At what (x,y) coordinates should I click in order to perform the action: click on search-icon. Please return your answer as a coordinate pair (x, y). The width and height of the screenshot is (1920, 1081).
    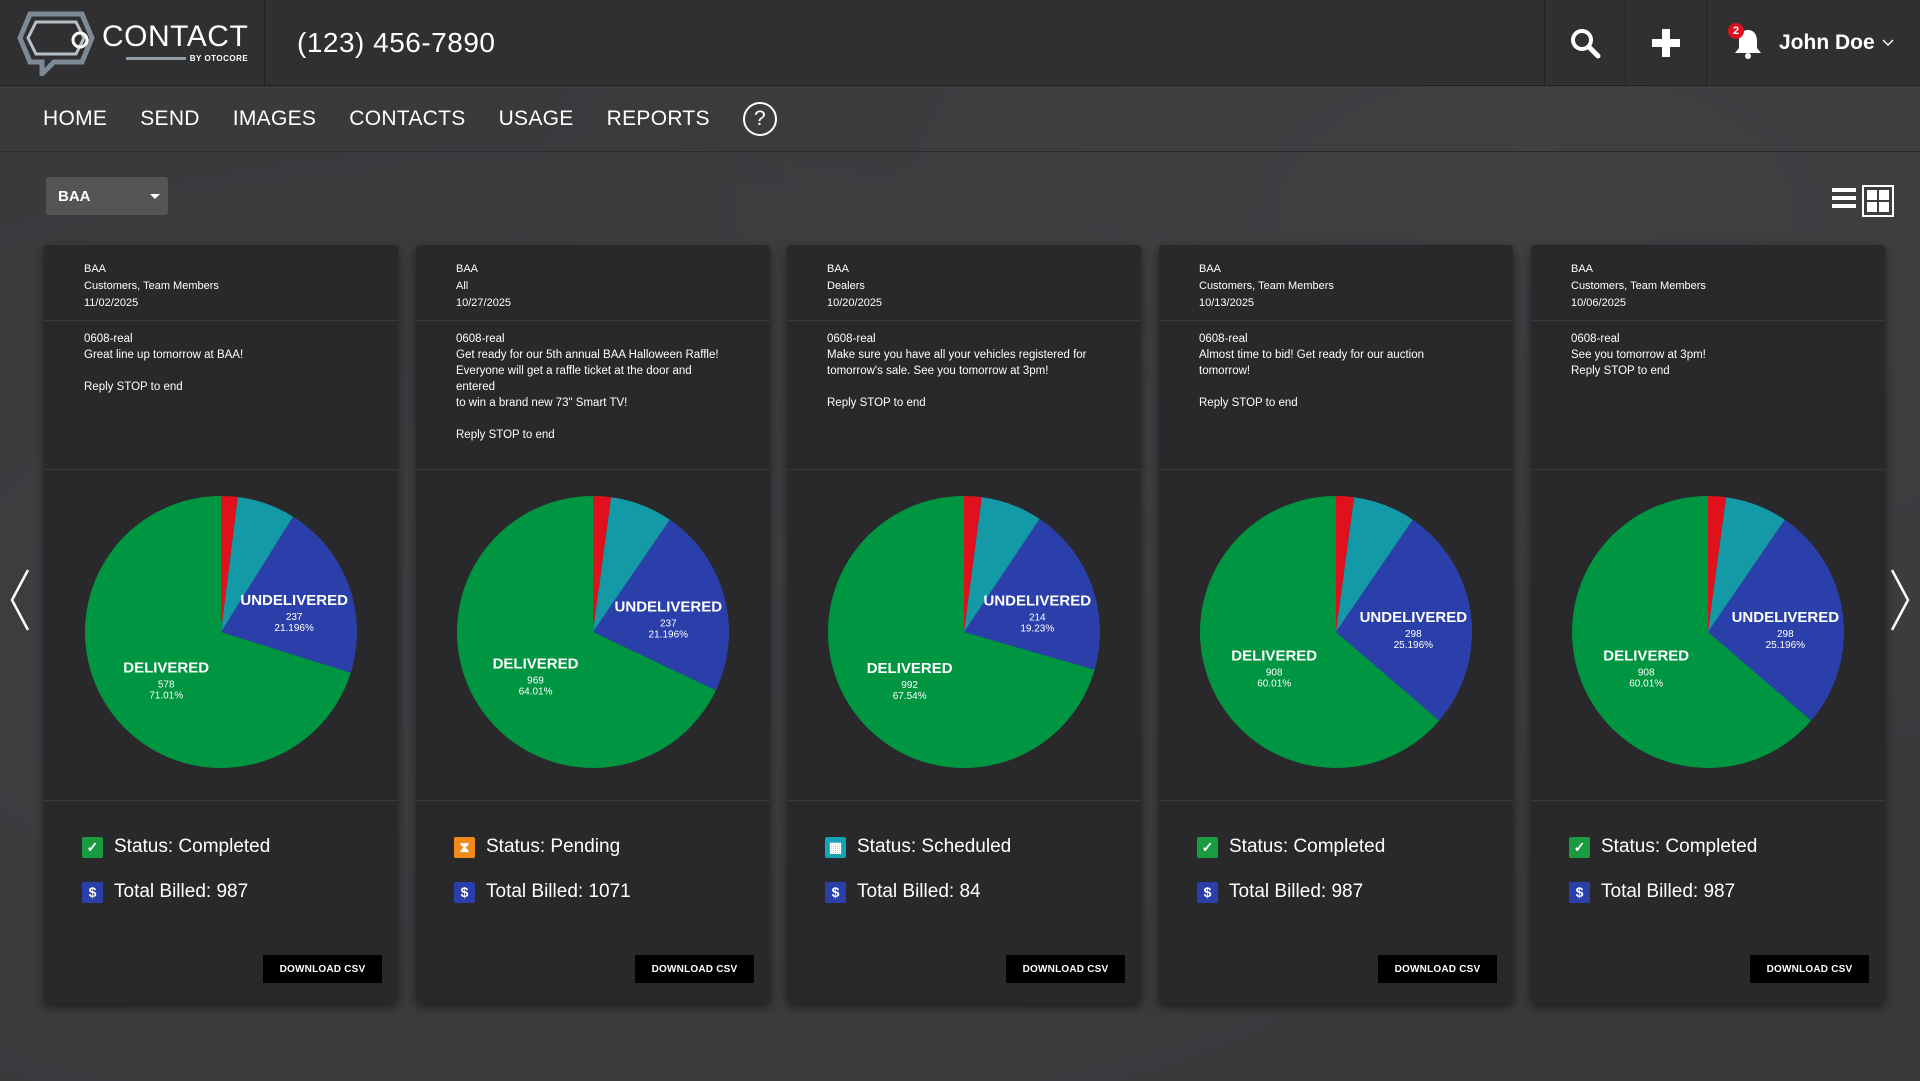
    Looking at the image, I should click on (1586, 43).